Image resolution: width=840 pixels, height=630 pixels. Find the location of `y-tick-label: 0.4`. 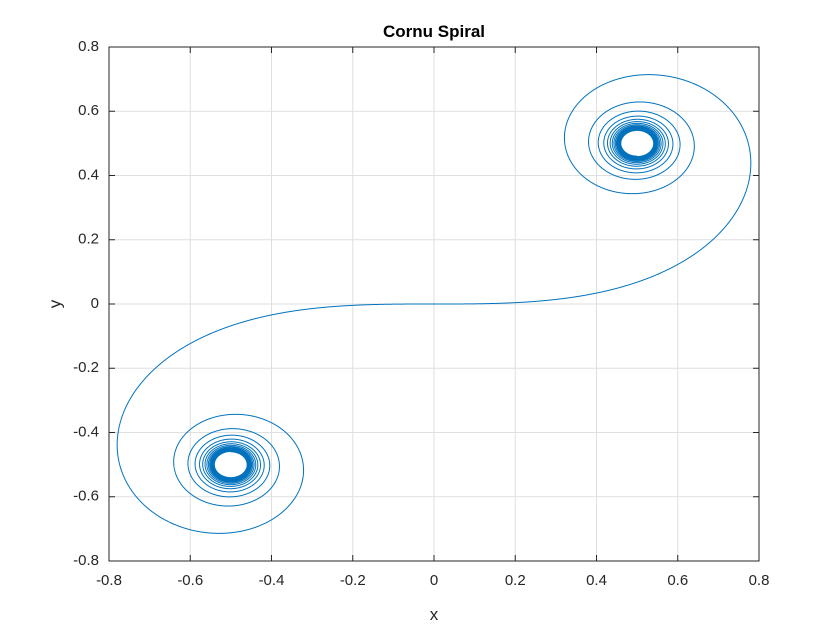

y-tick-label: 0.4 is located at coordinates (88, 174).